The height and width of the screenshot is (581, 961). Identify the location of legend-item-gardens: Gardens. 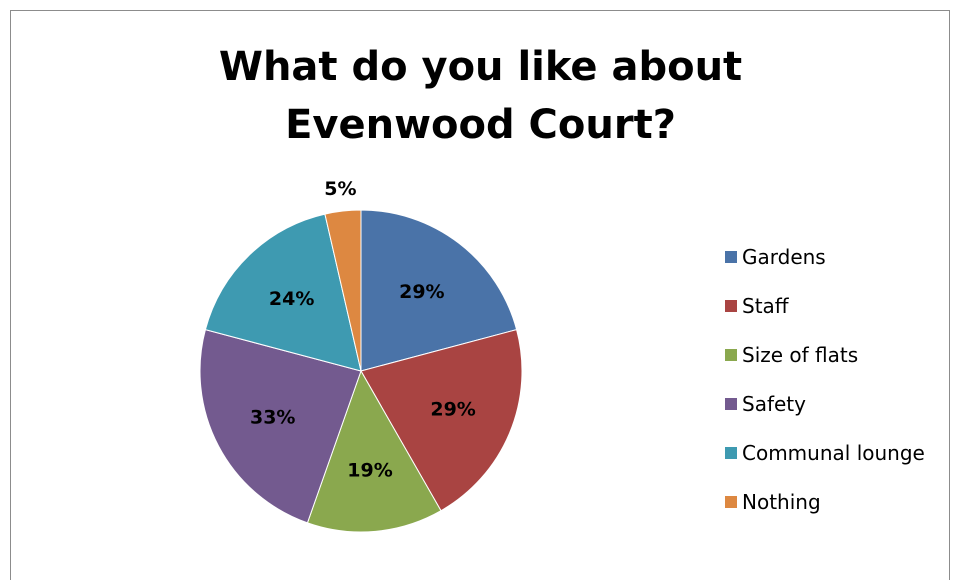
(840, 256).